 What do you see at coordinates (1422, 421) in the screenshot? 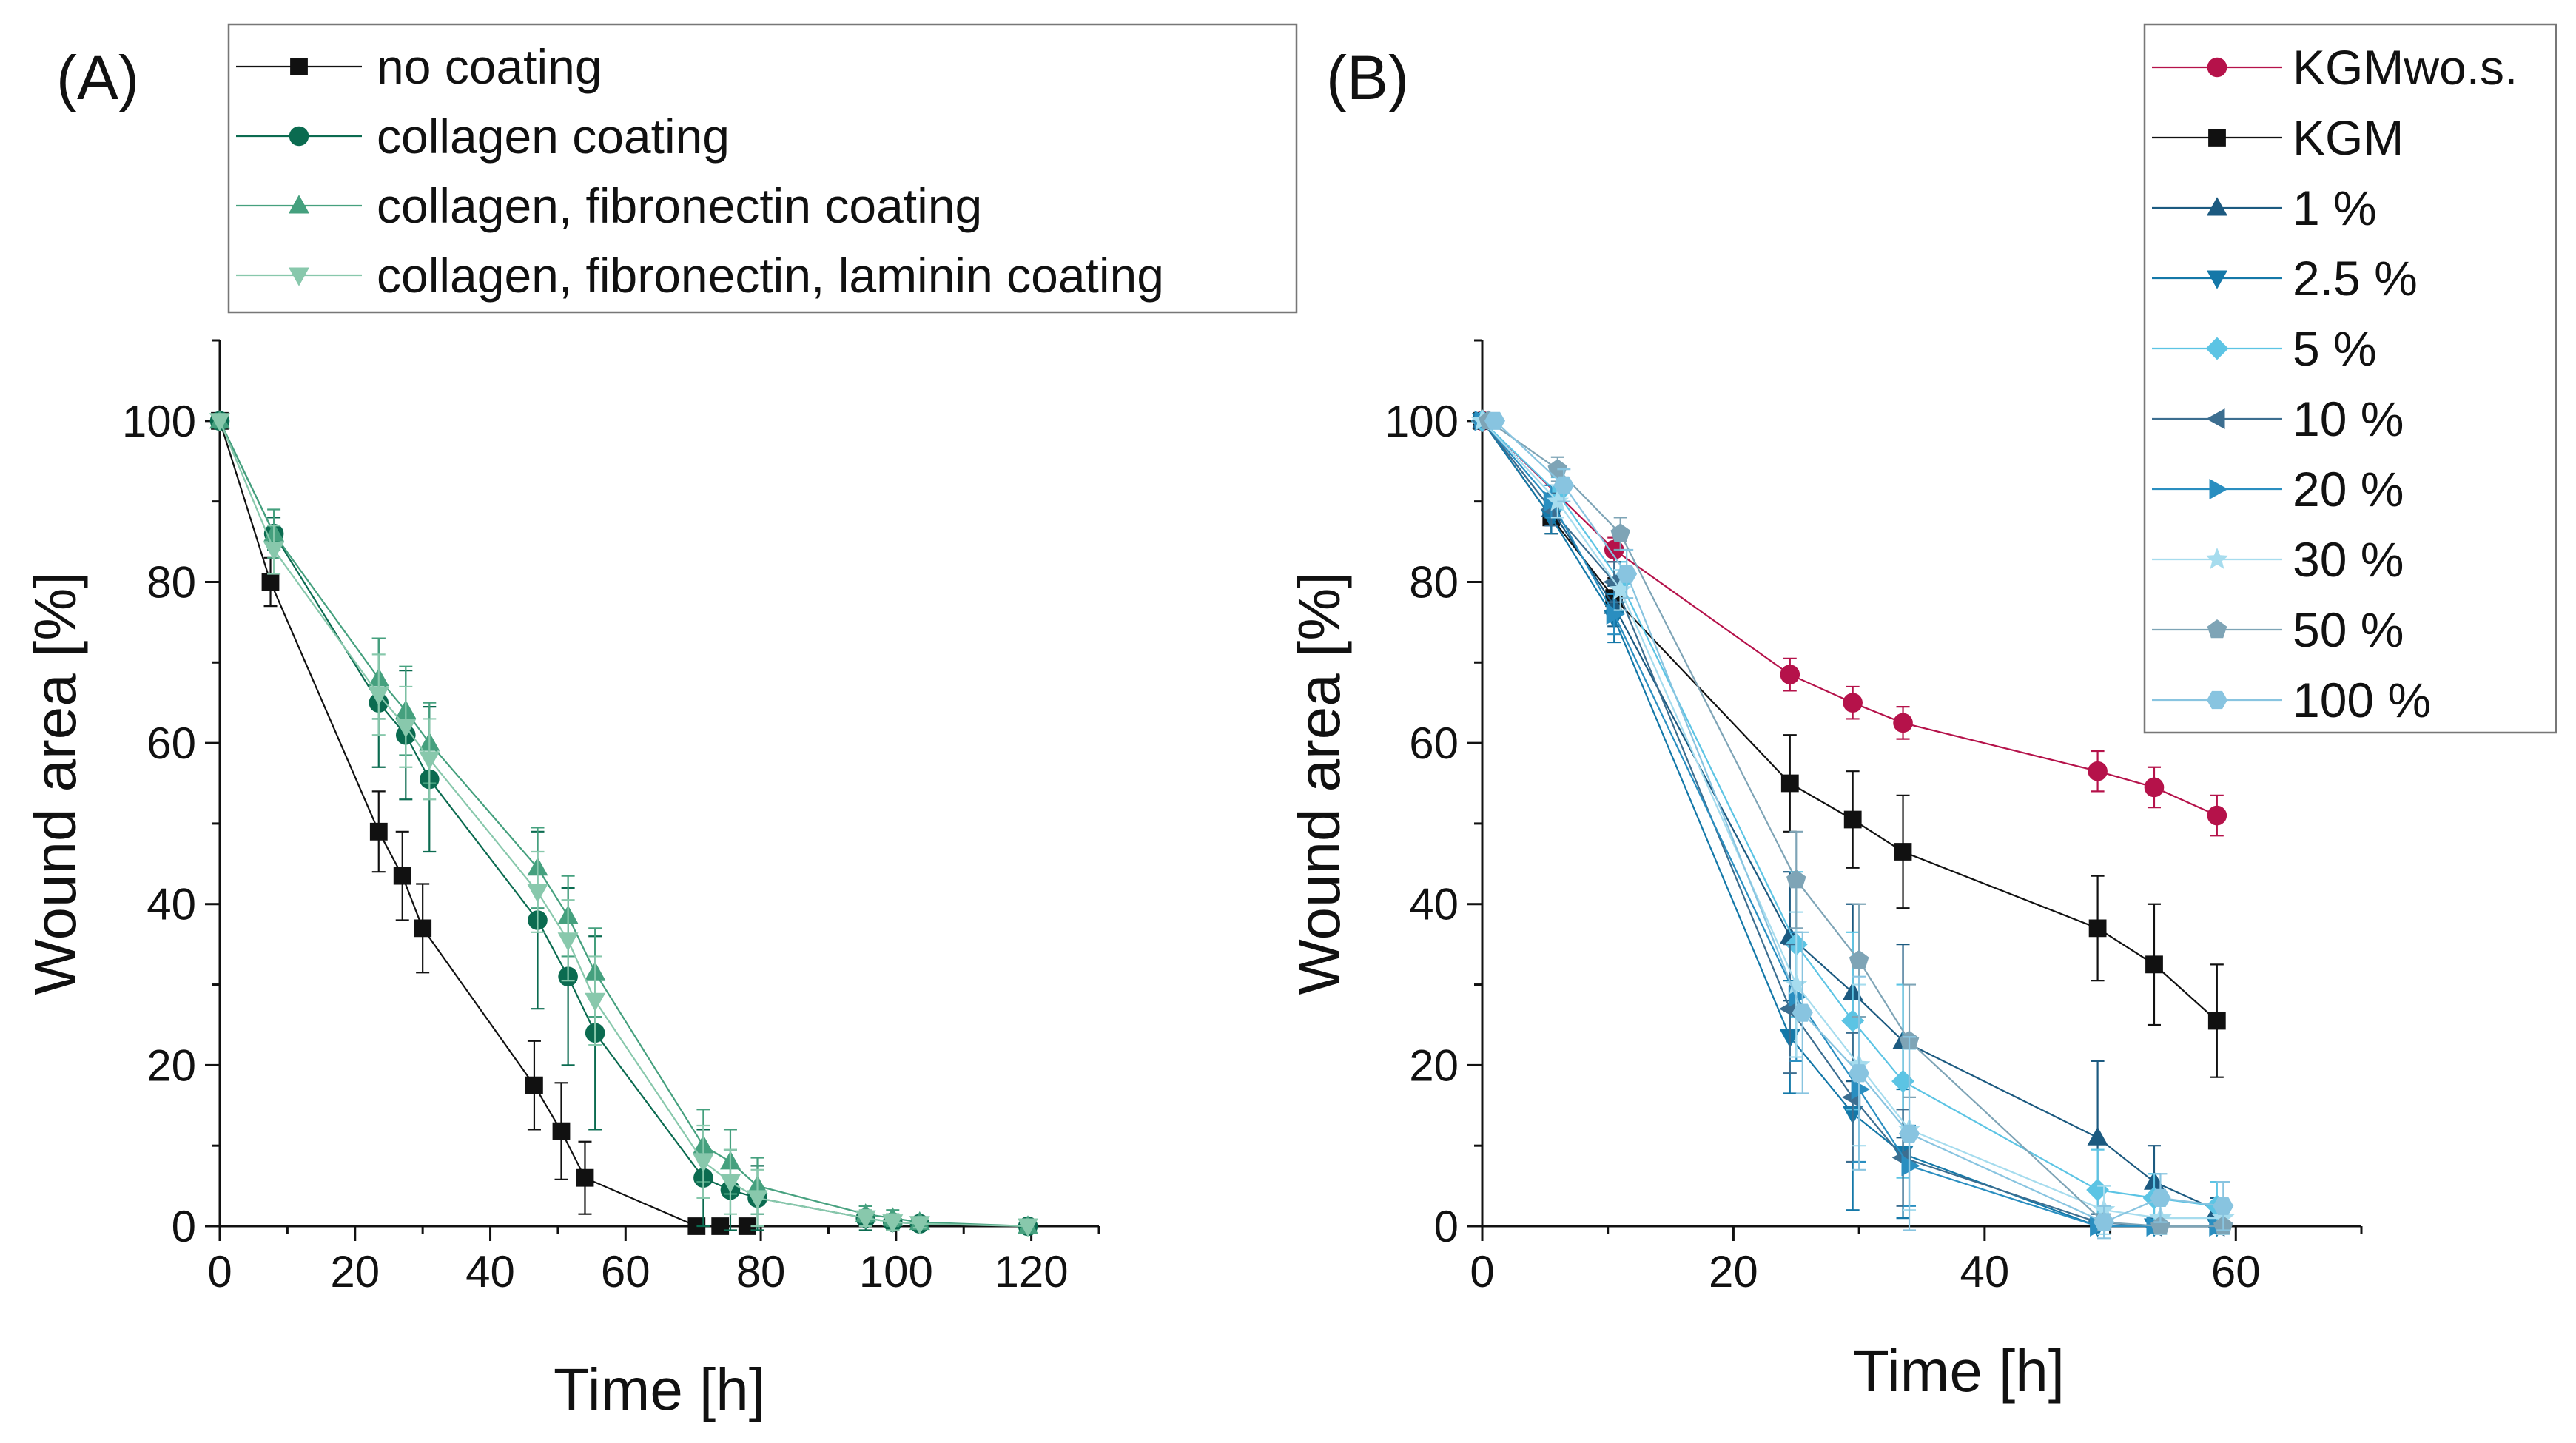
I see `panel-b-y-tick-label: 100` at bounding box center [1422, 421].